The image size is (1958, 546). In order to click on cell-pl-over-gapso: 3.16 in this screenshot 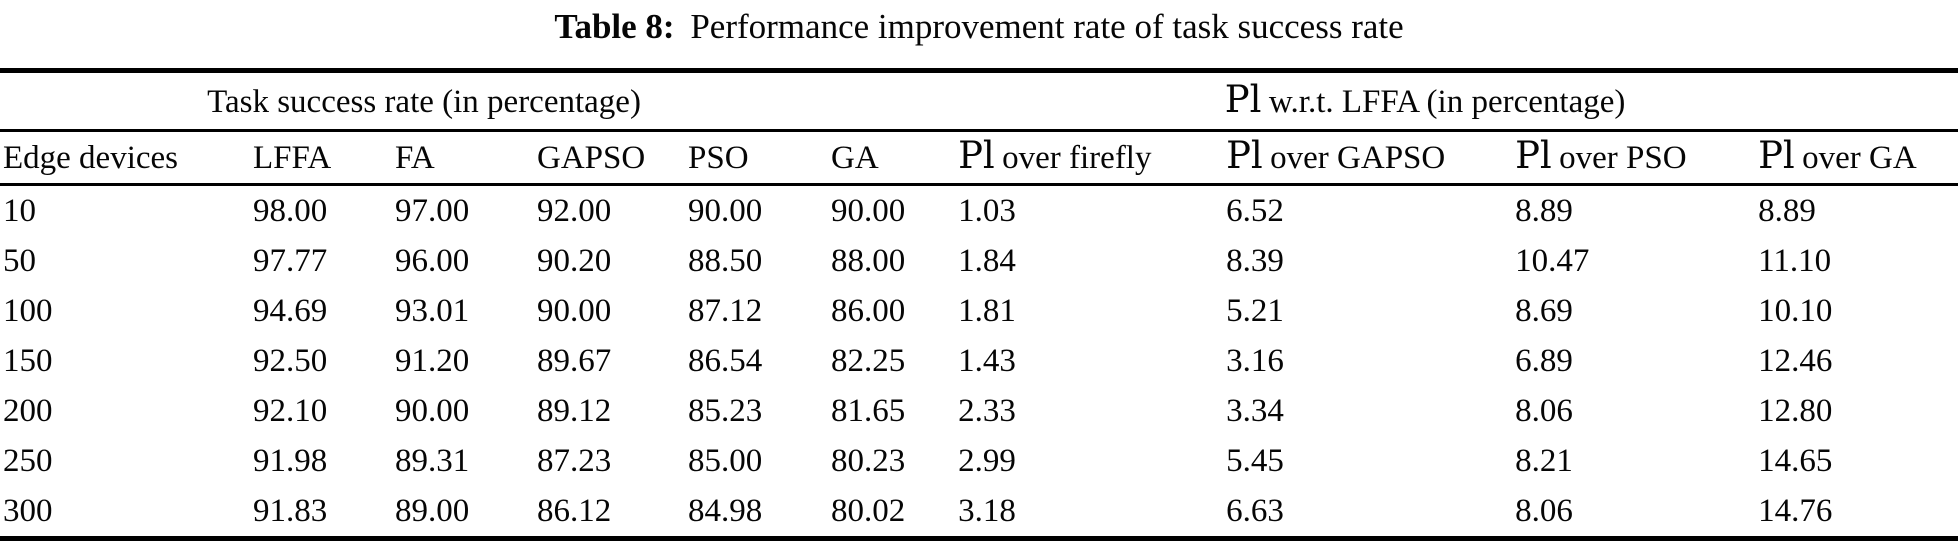, I will do `click(1255, 360)`.